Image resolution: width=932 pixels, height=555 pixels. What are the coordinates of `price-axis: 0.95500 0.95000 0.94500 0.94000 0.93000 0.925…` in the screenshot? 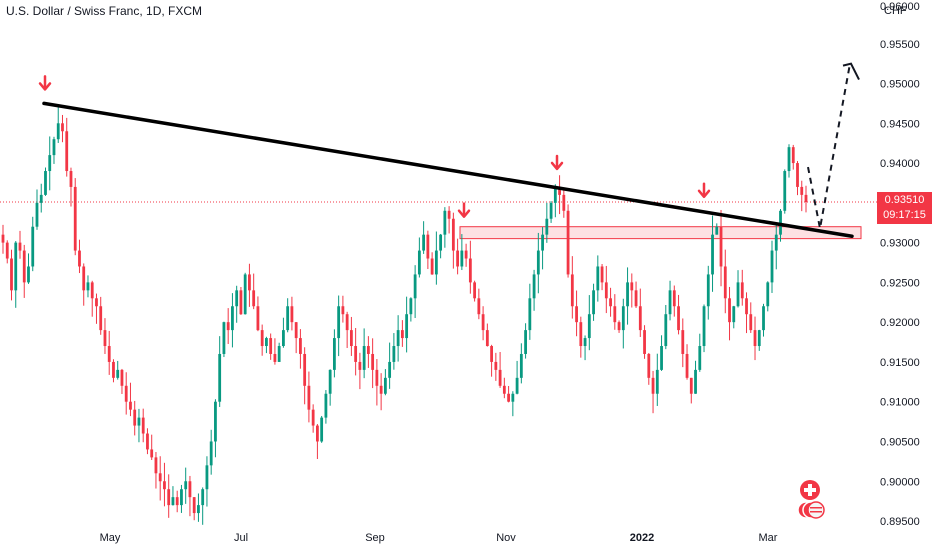 It's located at (900, 264).